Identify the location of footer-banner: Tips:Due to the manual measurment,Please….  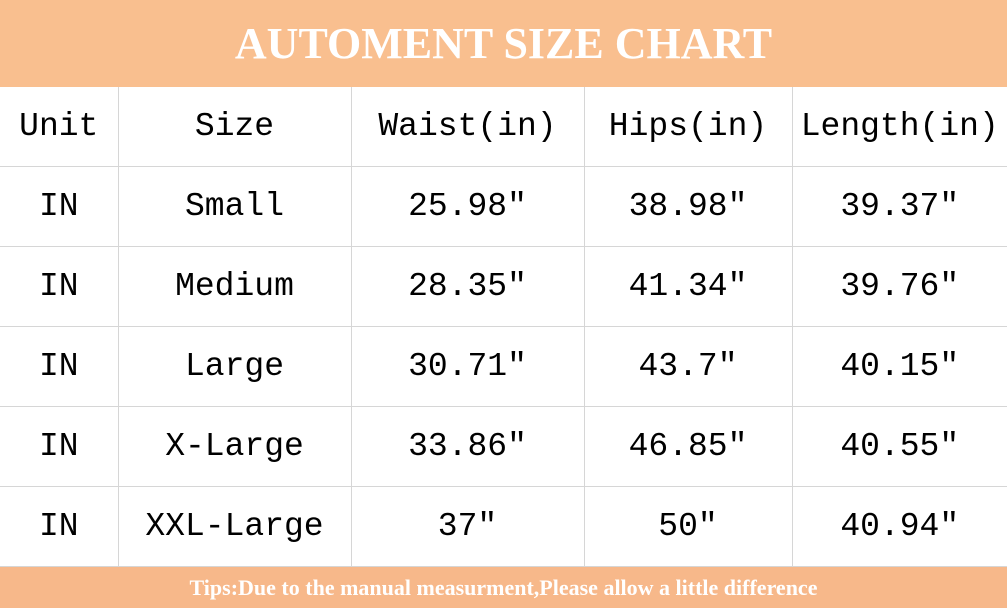
(503, 587).